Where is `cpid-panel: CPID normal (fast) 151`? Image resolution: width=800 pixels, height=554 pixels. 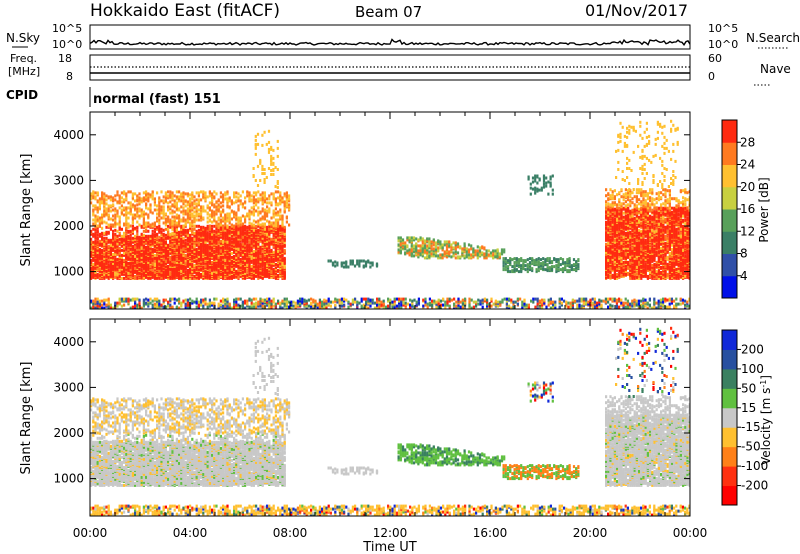
cpid-panel: CPID normal (fast) 151 is located at coordinates (113, 97).